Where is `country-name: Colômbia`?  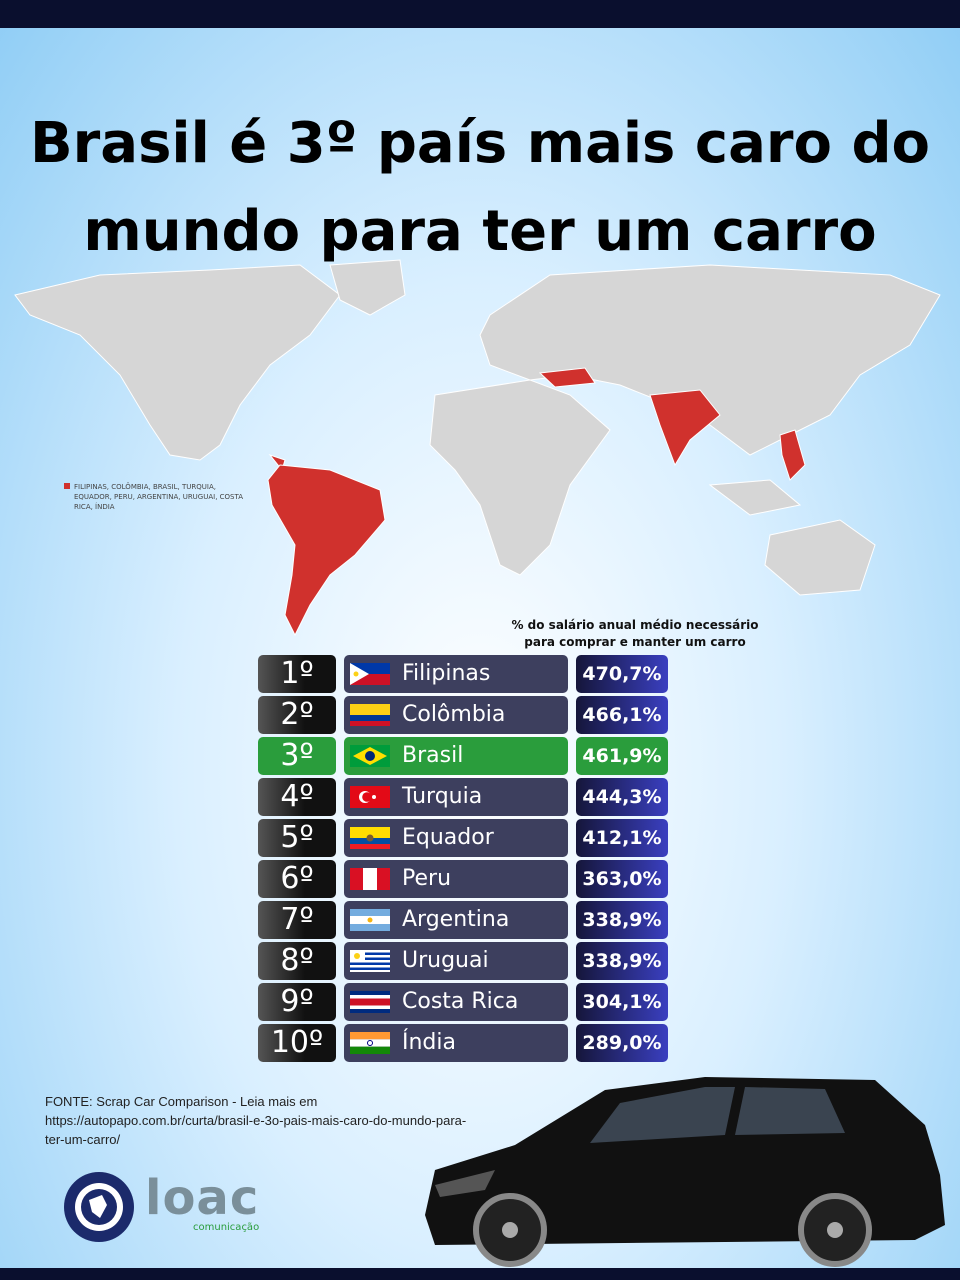
country-name: Colômbia is located at coordinates (454, 714).